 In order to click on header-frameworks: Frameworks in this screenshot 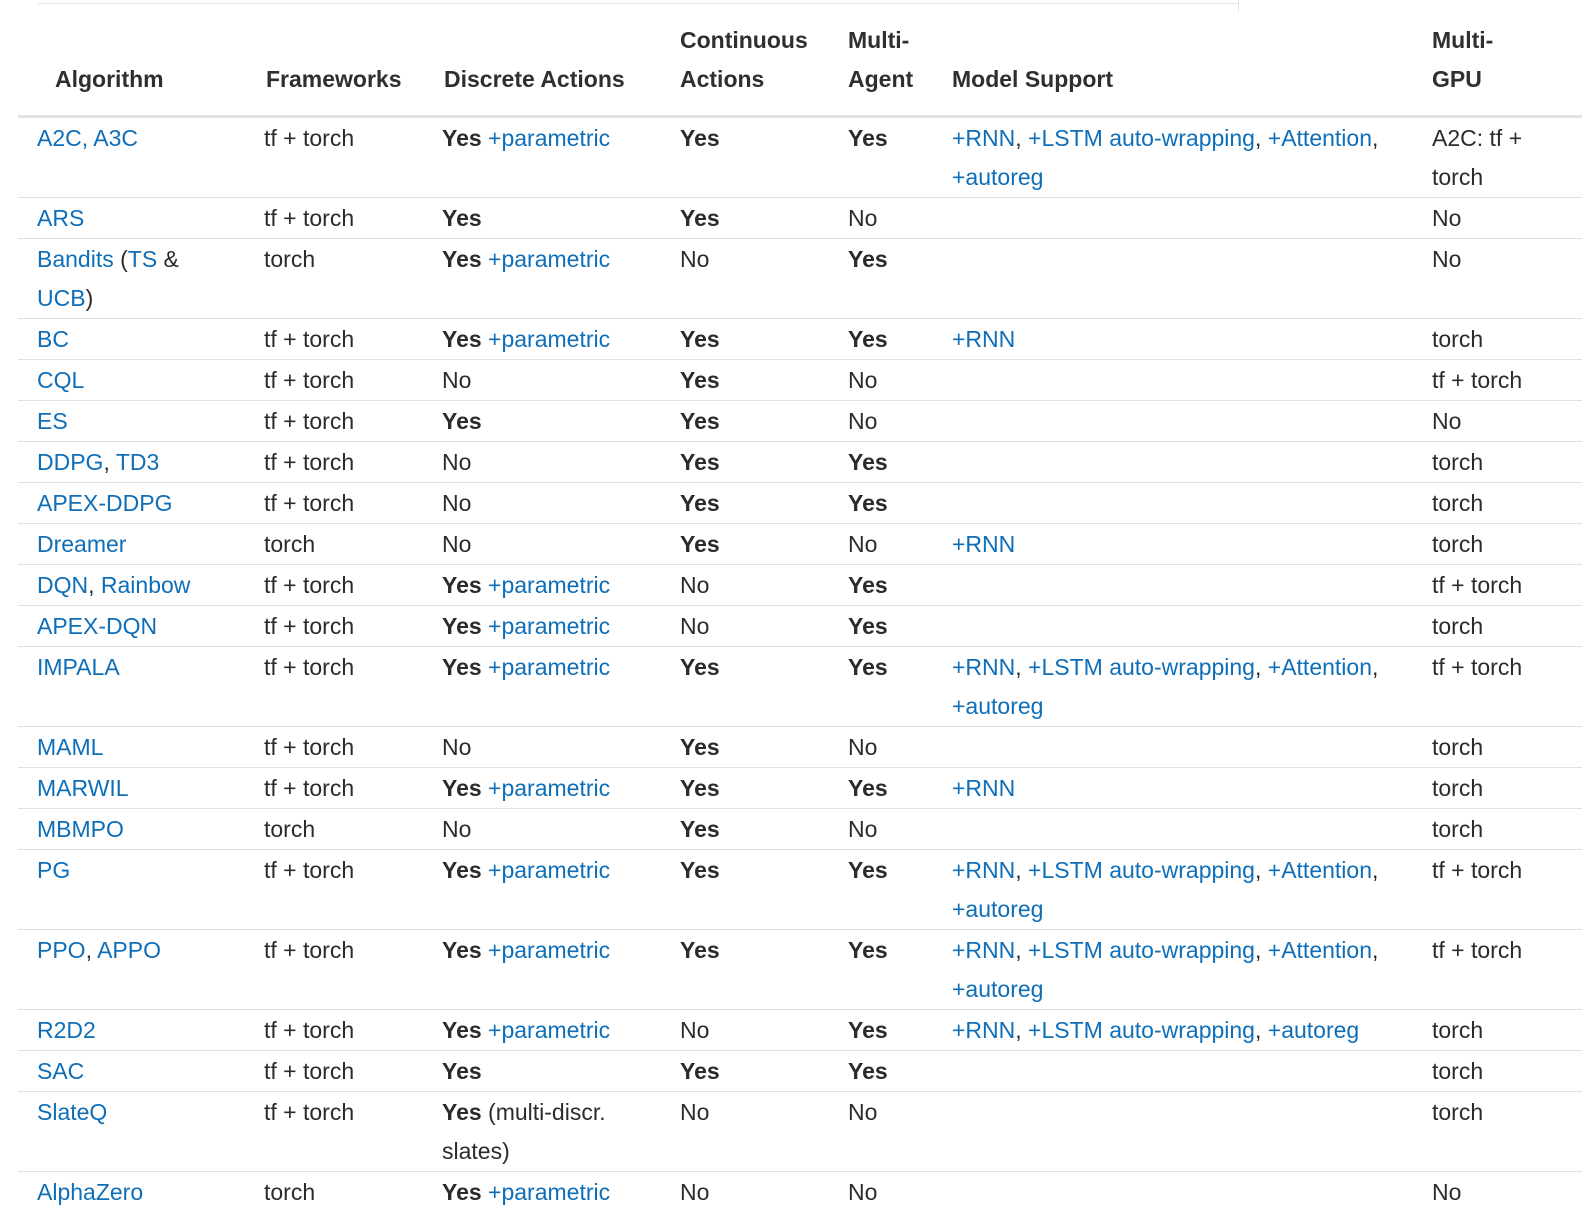, I will do `click(335, 68)`.